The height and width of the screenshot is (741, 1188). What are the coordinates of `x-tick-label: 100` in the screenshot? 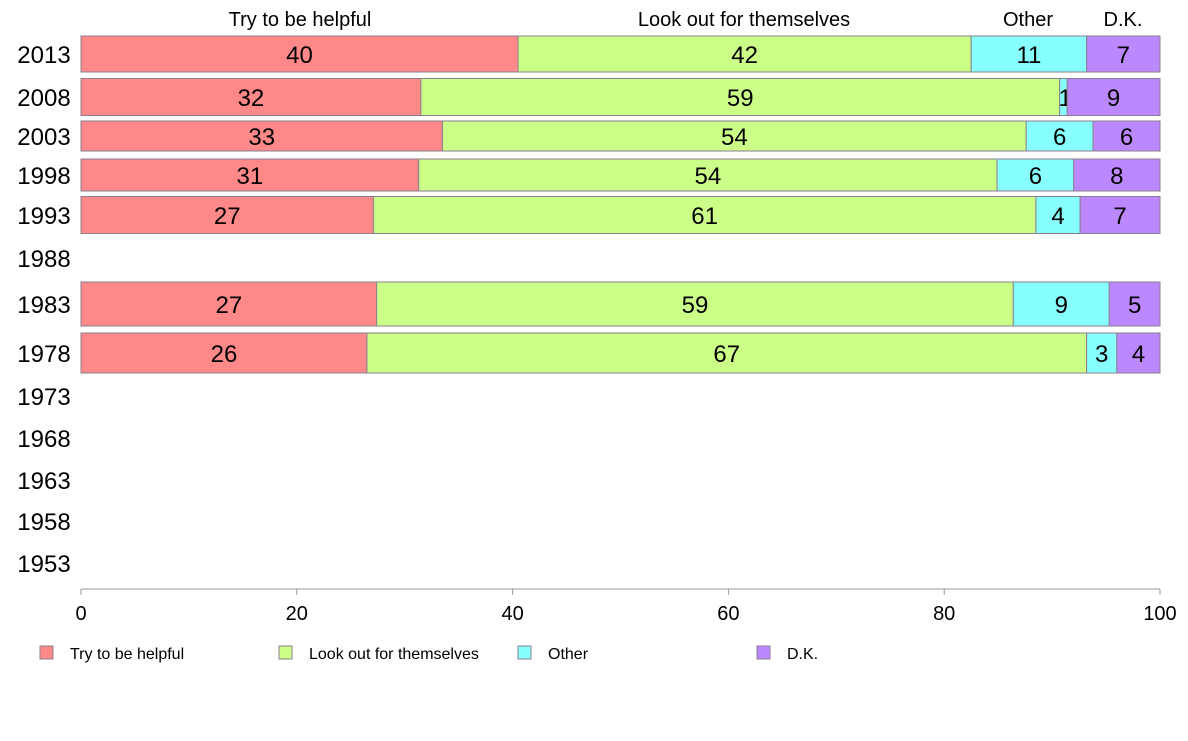 It's located at (1159, 614).